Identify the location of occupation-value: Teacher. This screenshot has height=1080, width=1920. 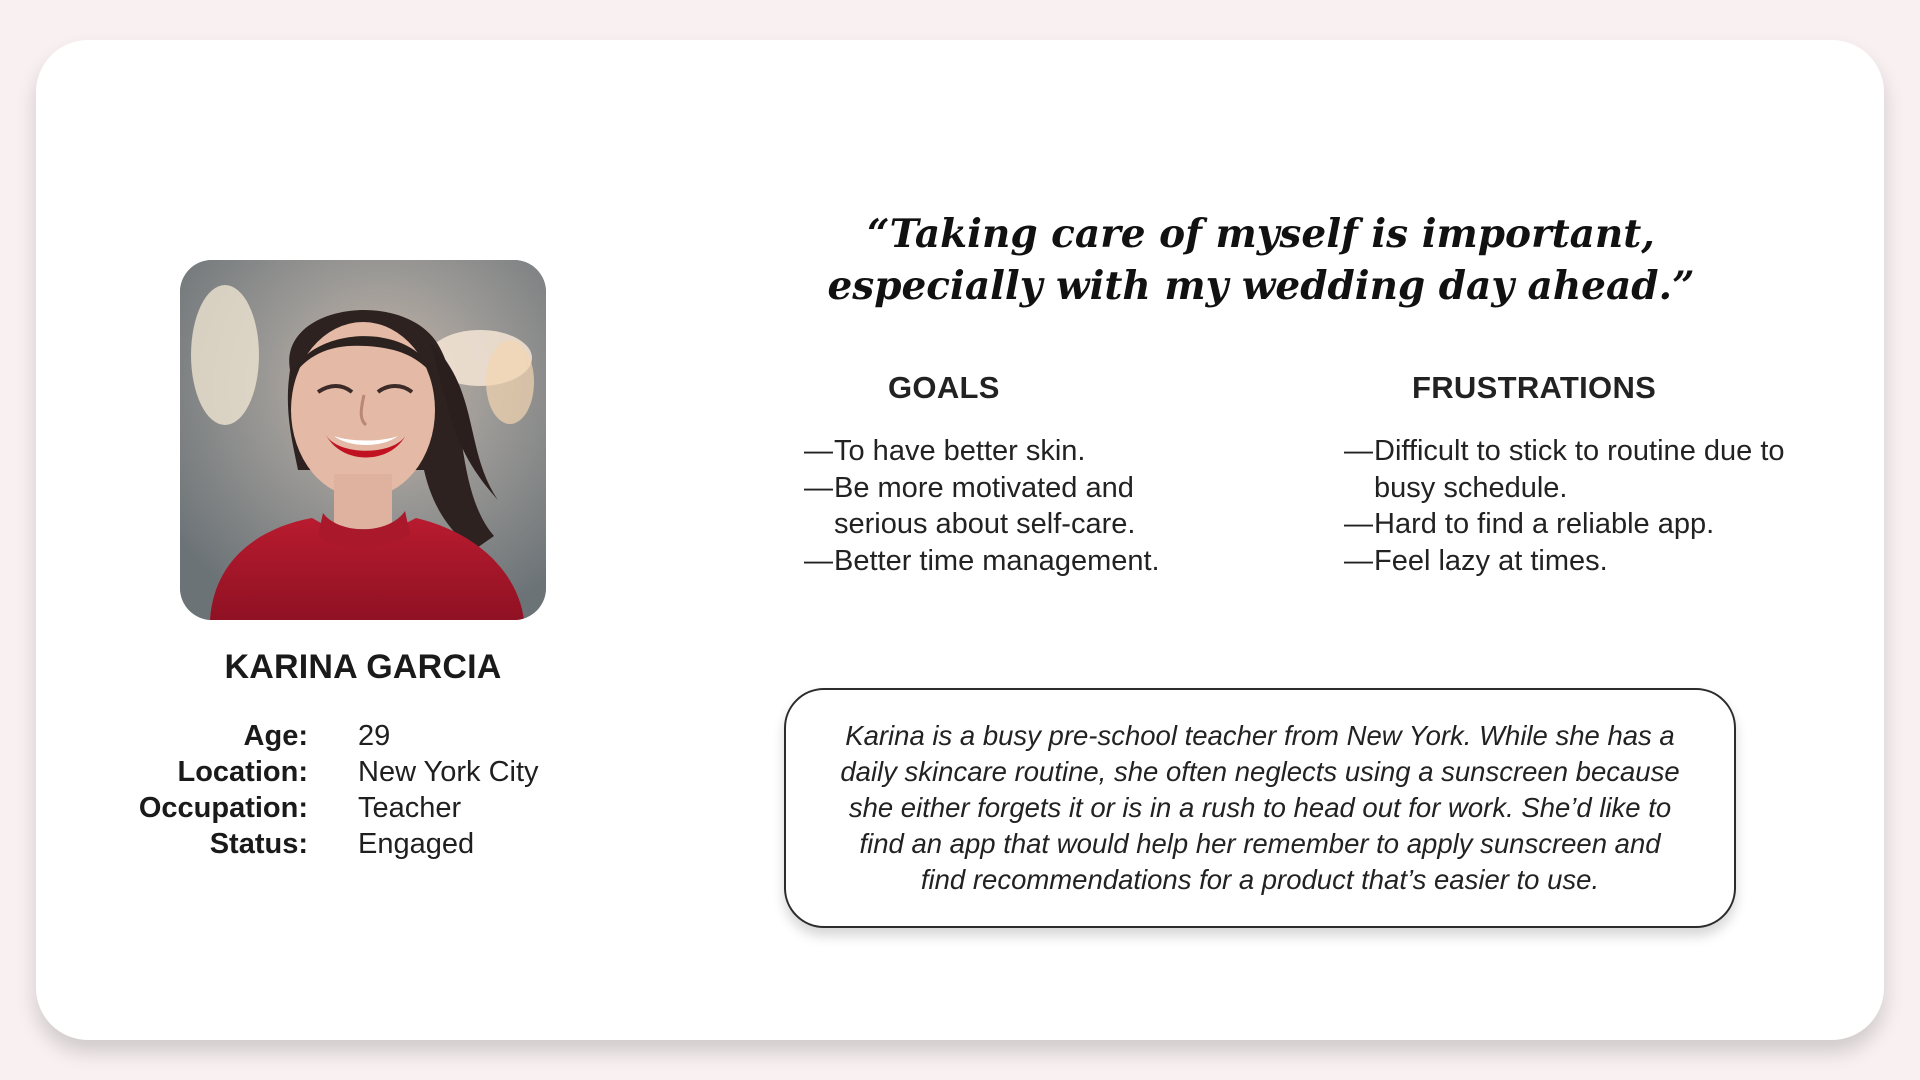
(410, 808).